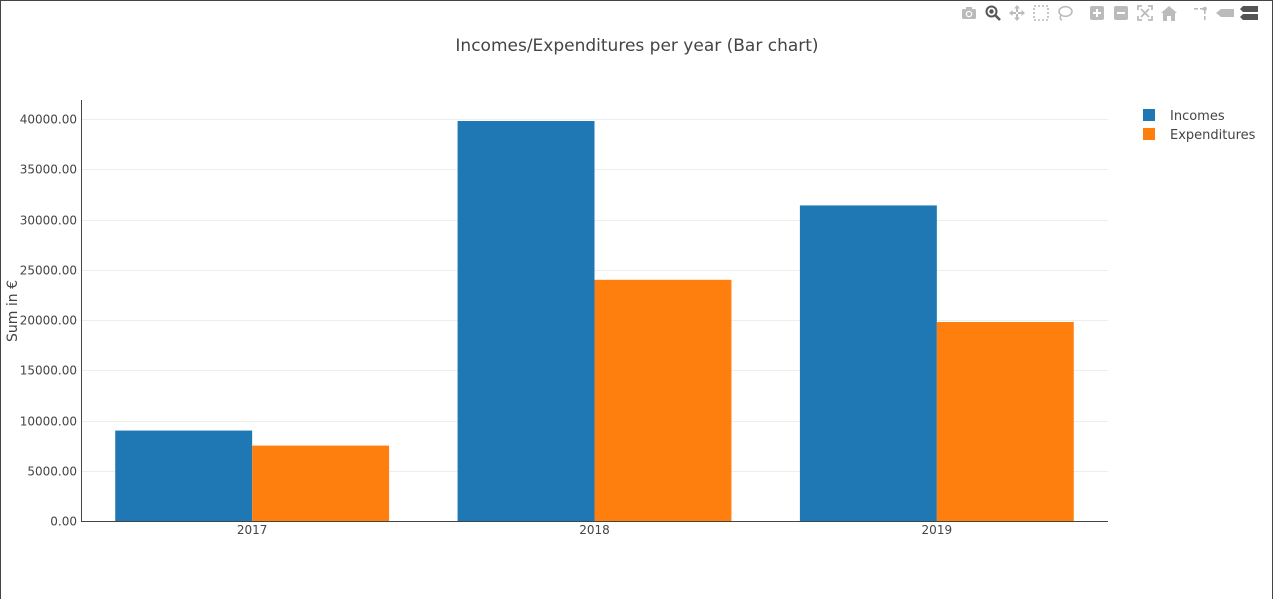  I want to click on y-tick-label: 0.00, so click(63, 522).